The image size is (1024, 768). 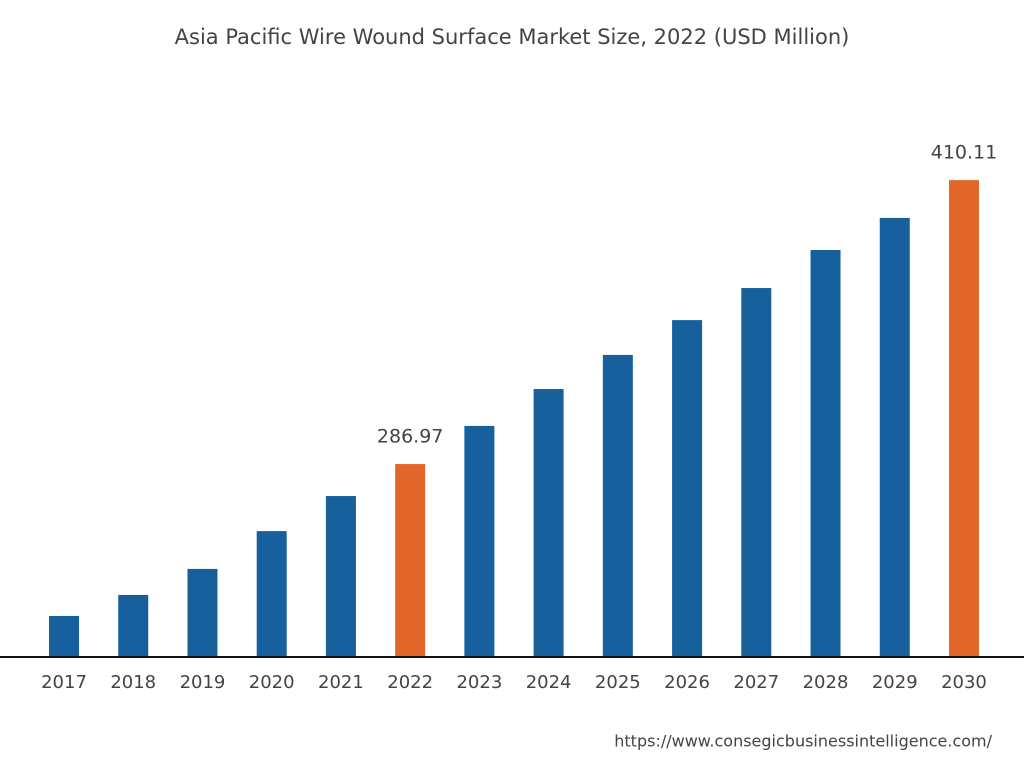 What do you see at coordinates (410, 437) in the screenshot?
I see `value-label: 286.97` at bounding box center [410, 437].